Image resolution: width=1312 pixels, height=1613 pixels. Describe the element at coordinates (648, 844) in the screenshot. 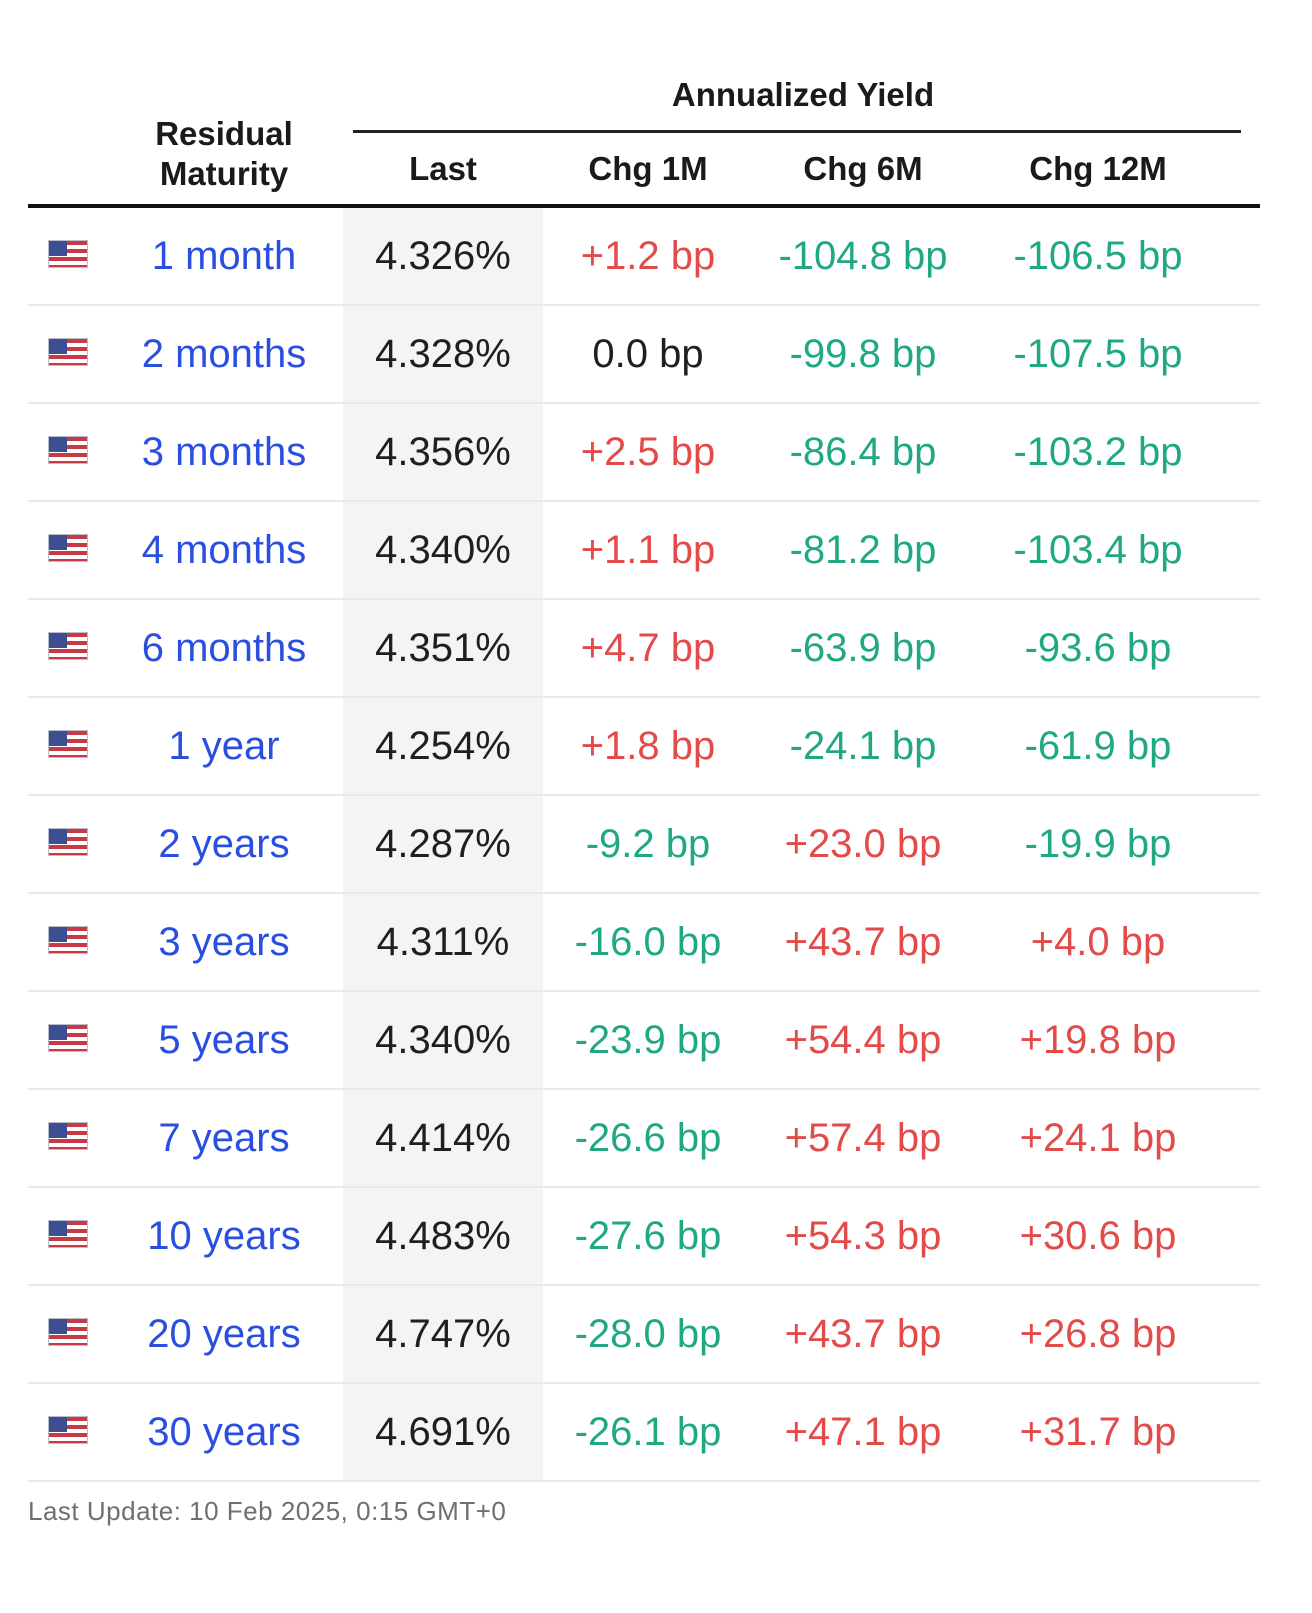

I see `cell-chg-1m: -9.2 bp` at that location.